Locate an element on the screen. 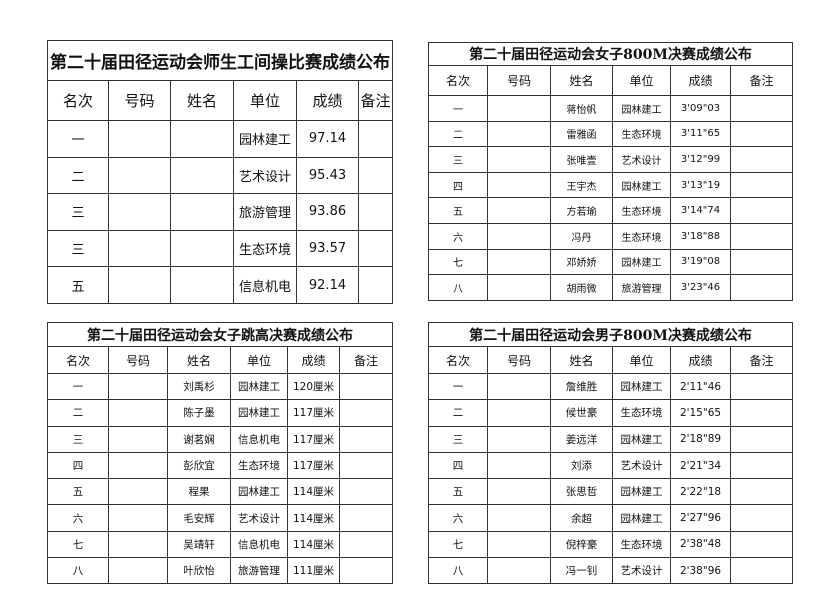  score-cell: 3'19"08 is located at coordinates (700, 262).